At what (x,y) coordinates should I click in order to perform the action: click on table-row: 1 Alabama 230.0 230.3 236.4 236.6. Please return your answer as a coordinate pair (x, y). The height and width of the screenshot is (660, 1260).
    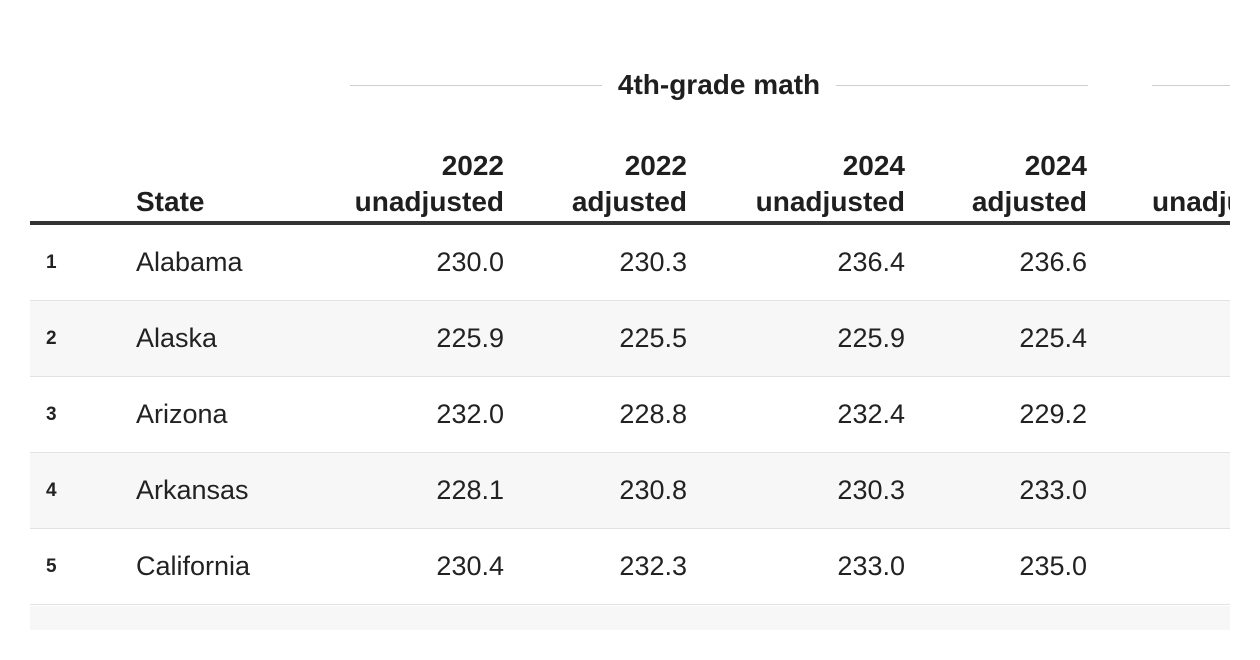
    Looking at the image, I should click on (630, 263).